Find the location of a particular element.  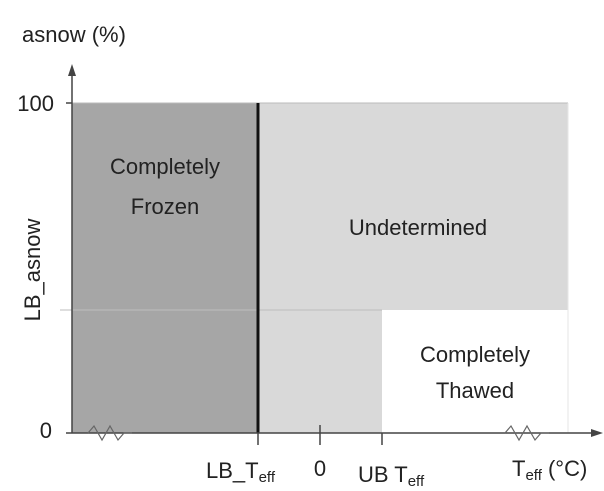

label-main: UB T is located at coordinates (383, 474).